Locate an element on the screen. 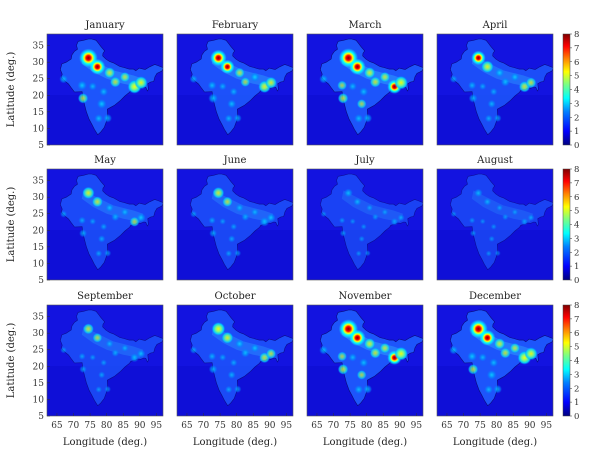  colorbar-row-3: 8 7 6 5 4 3 2 1 0 is located at coordinates (570, 361).